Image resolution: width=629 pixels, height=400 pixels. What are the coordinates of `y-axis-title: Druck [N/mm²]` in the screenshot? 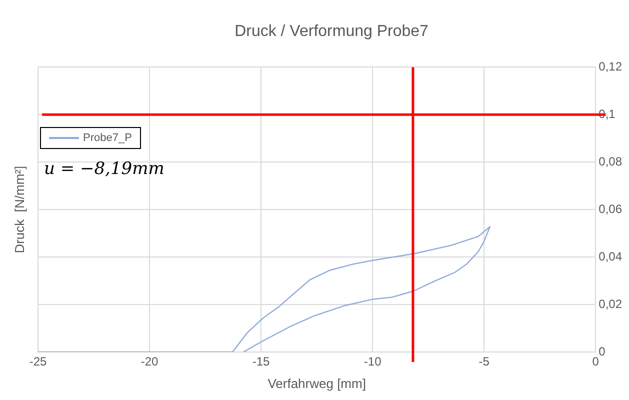 It's located at (19, 210).